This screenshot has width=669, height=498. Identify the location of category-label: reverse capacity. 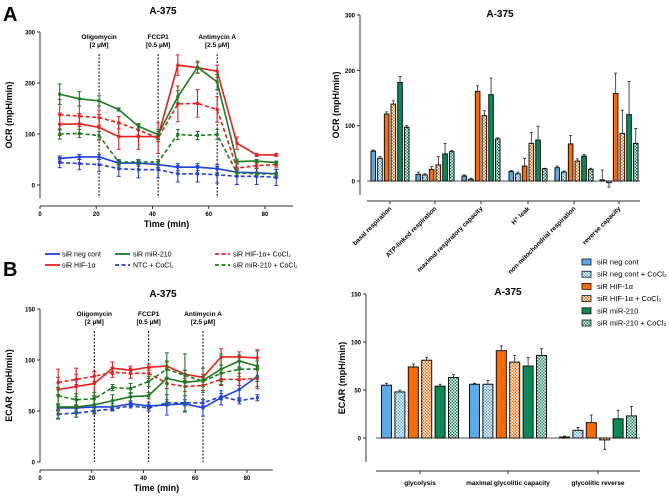
(601, 225).